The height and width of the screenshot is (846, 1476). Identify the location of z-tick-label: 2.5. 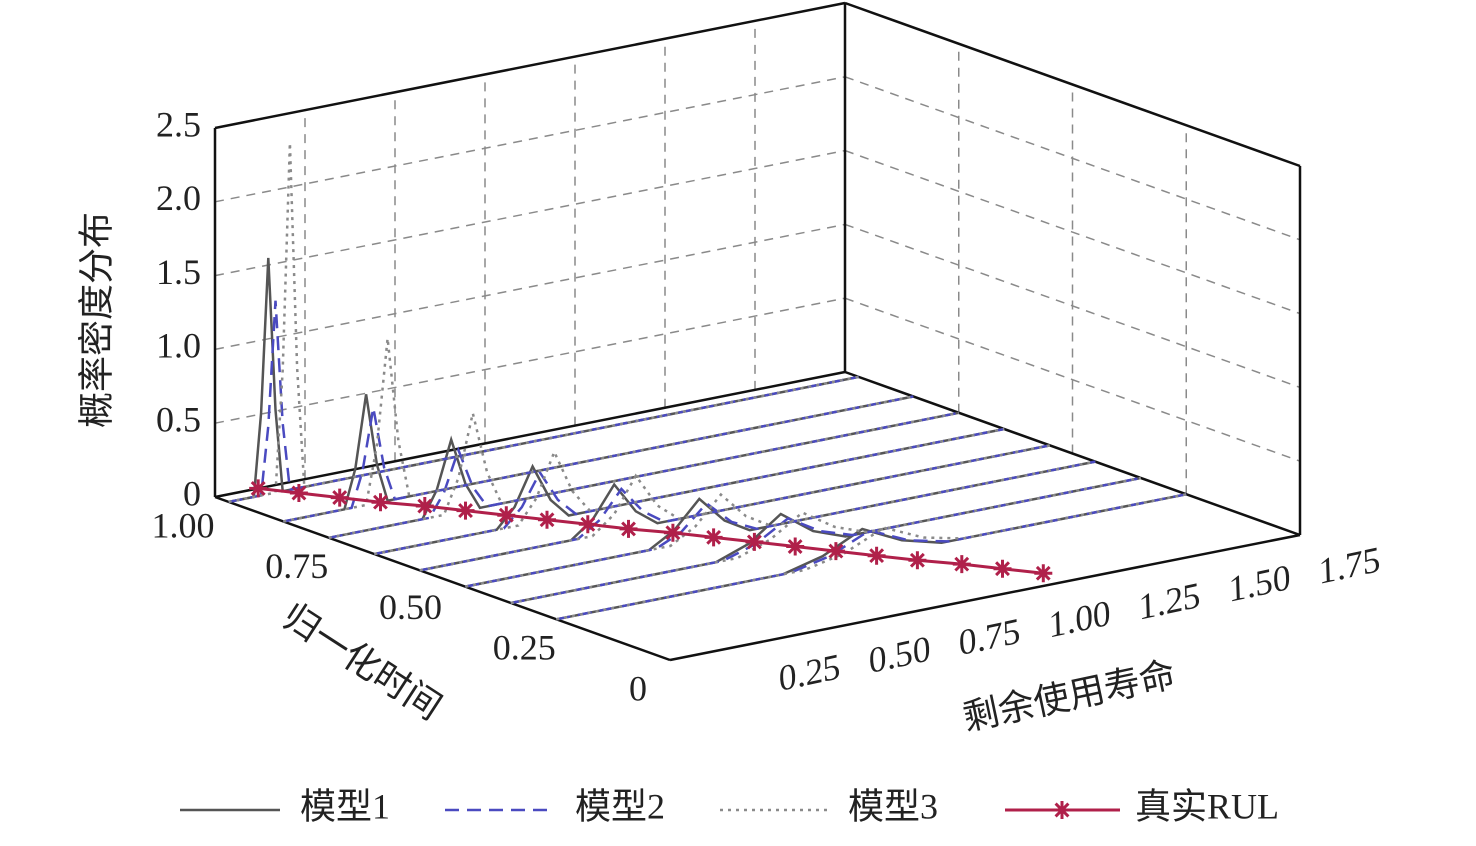
(178, 124).